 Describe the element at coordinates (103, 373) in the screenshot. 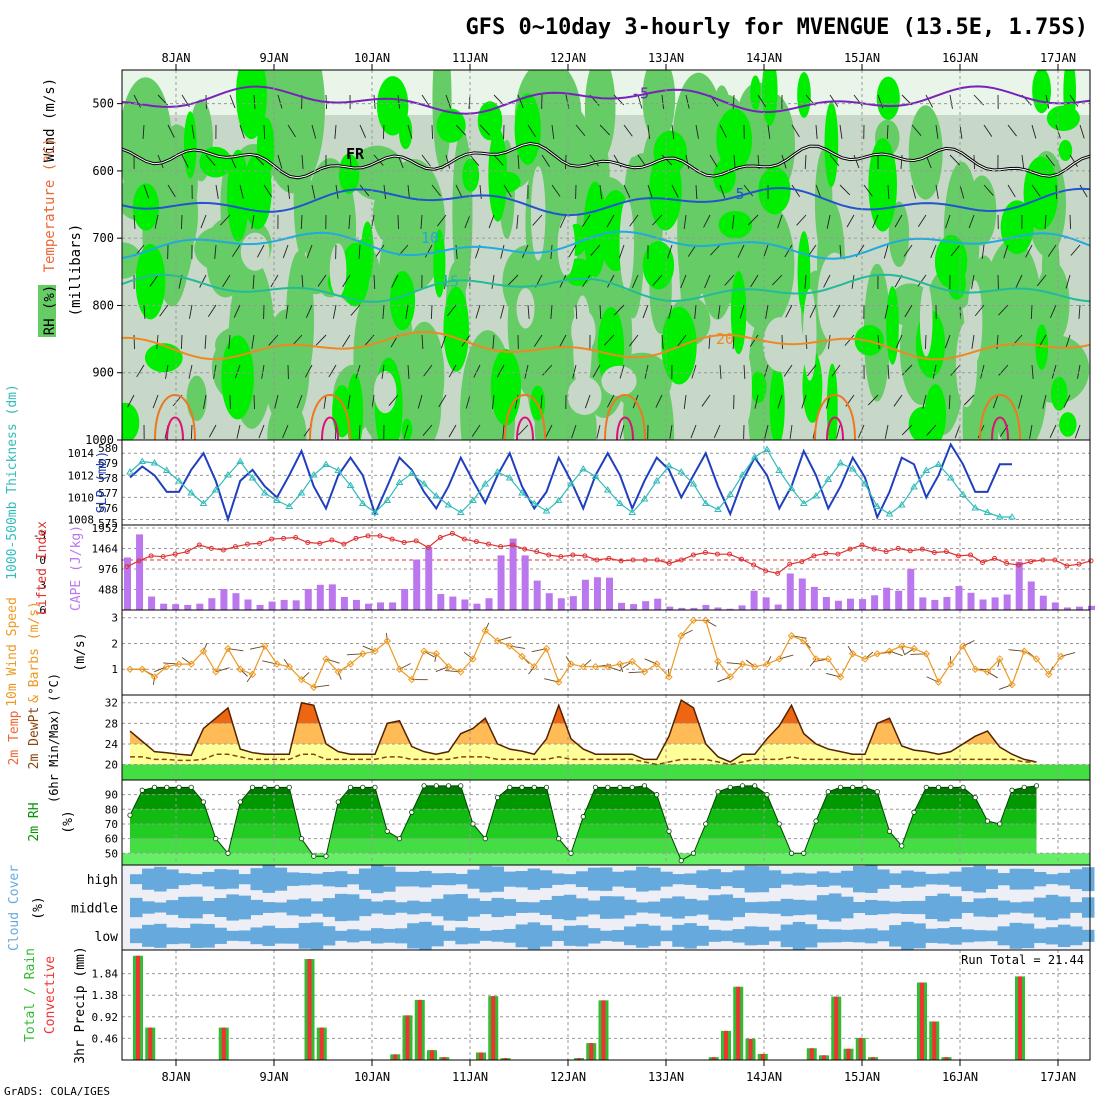

I see `pressure-tick-label: 900` at that location.